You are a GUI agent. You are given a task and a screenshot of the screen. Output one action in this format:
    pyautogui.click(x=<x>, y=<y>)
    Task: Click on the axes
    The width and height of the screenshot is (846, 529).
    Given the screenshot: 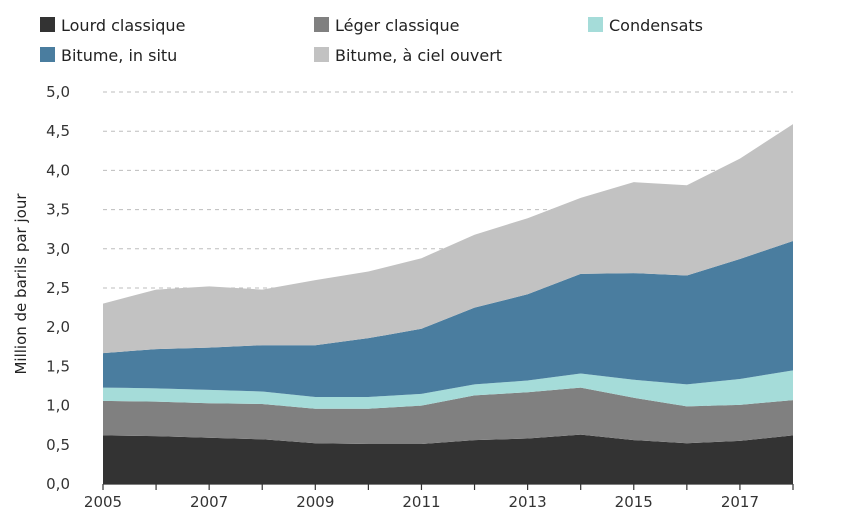 What is the action you would take?
    pyautogui.click(x=448, y=486)
    